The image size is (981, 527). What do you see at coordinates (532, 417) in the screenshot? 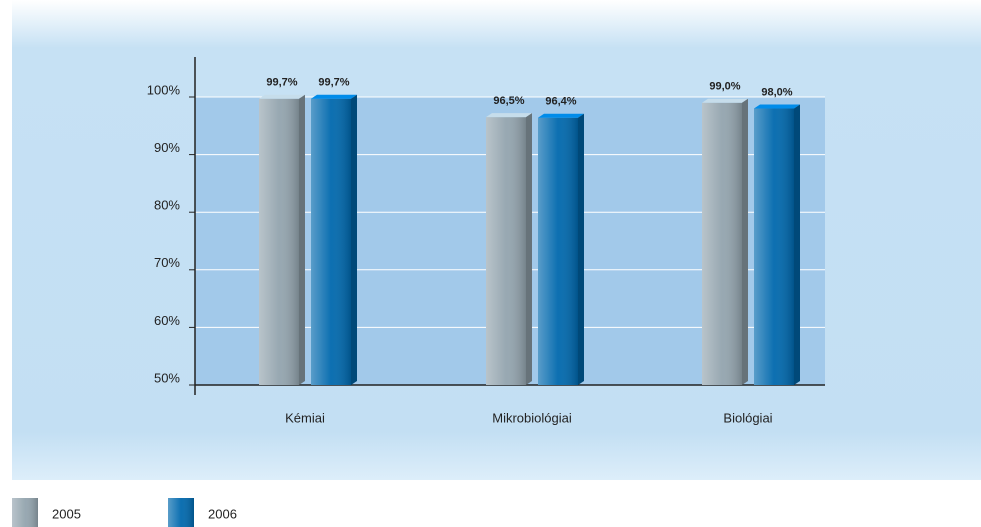
I see `x-tick-label: Mikrobiológiai` at bounding box center [532, 417].